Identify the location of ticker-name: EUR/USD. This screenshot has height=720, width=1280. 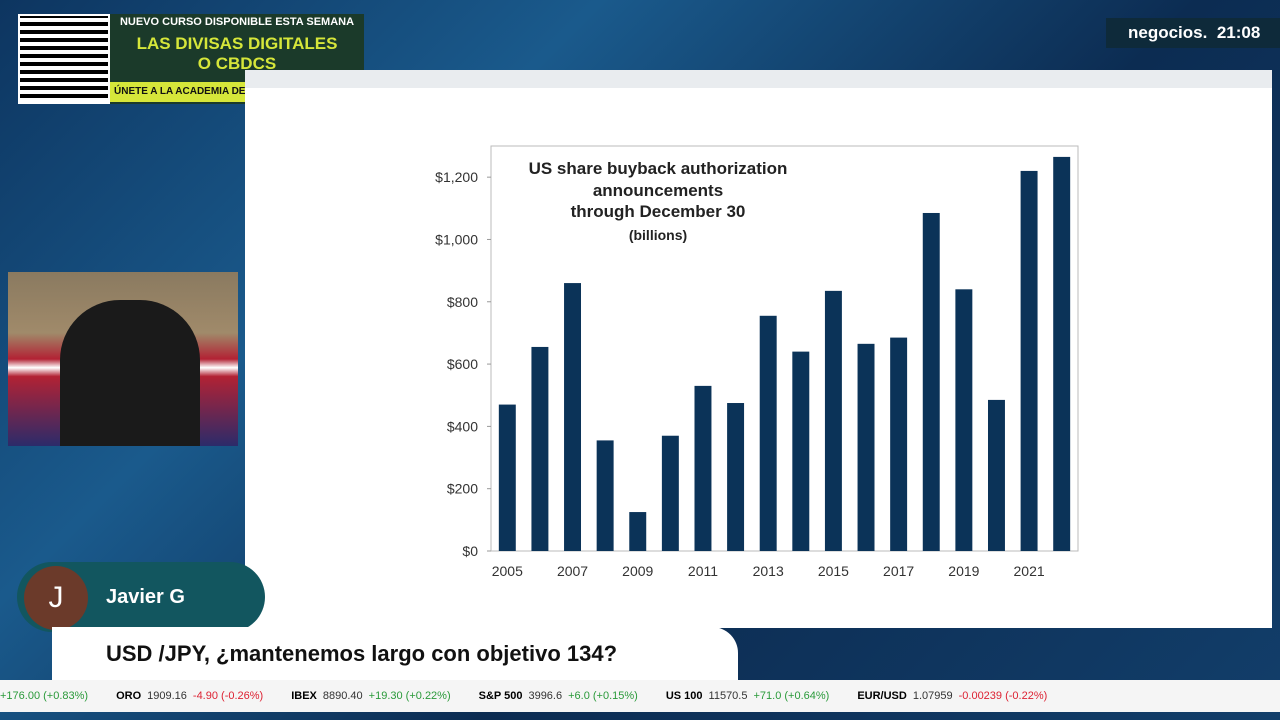
(882, 696).